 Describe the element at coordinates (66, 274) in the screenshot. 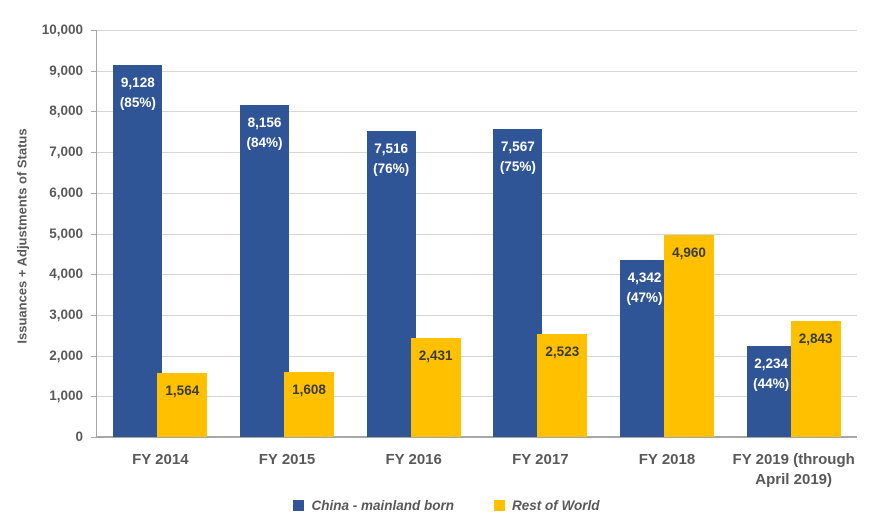

I see `y-tick-label: 4,000` at that location.